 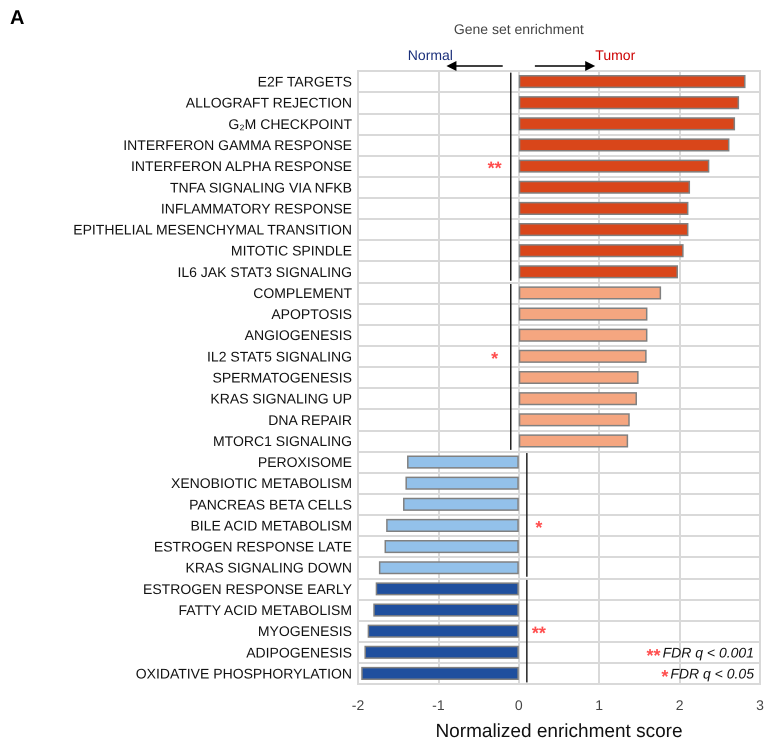 What do you see at coordinates (708, 652) in the screenshot?
I see `annotation: FDR q < 0.001` at bounding box center [708, 652].